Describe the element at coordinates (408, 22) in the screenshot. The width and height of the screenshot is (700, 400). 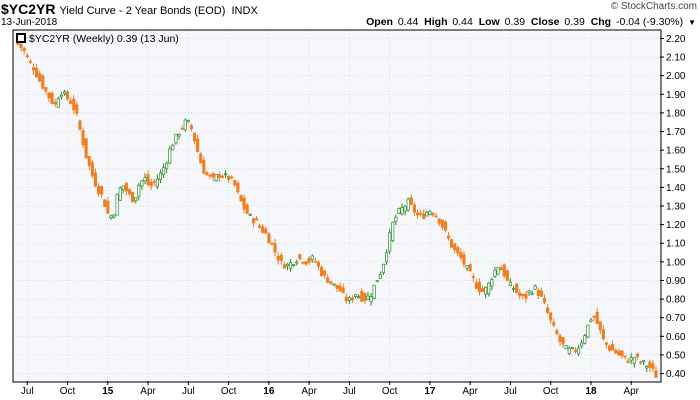
I see `open-value: 0.44` at that location.